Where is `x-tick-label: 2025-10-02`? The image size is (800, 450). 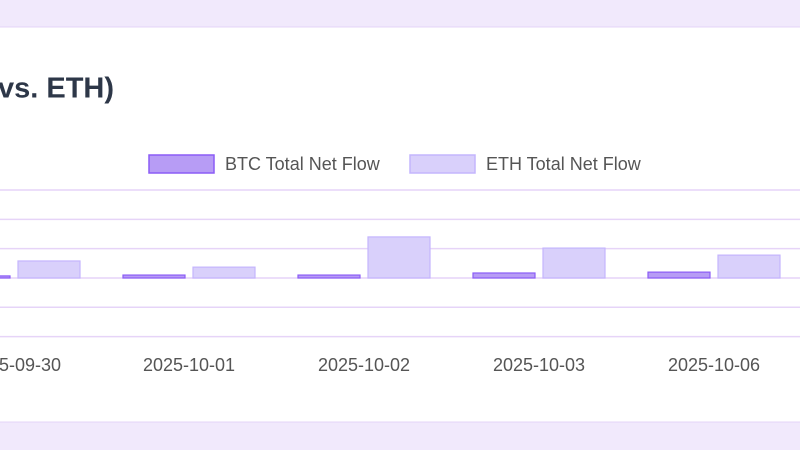 x-tick-label: 2025-10-02 is located at coordinates (364, 365).